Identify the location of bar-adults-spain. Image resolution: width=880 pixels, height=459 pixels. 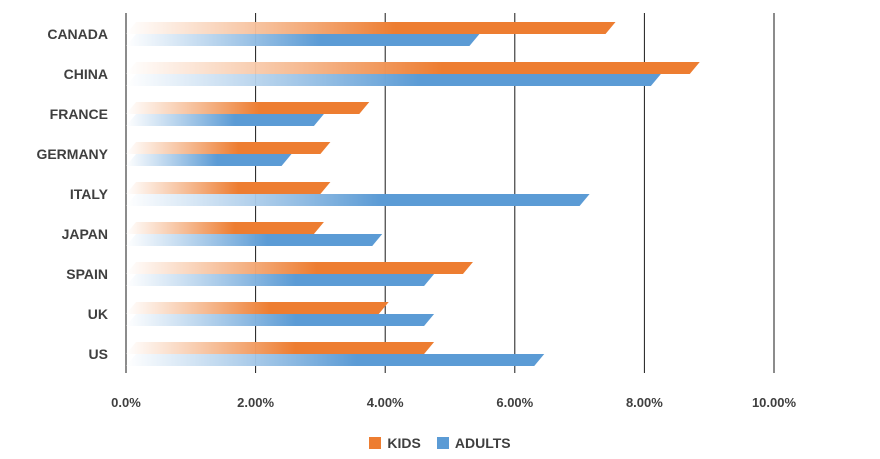
(280, 280).